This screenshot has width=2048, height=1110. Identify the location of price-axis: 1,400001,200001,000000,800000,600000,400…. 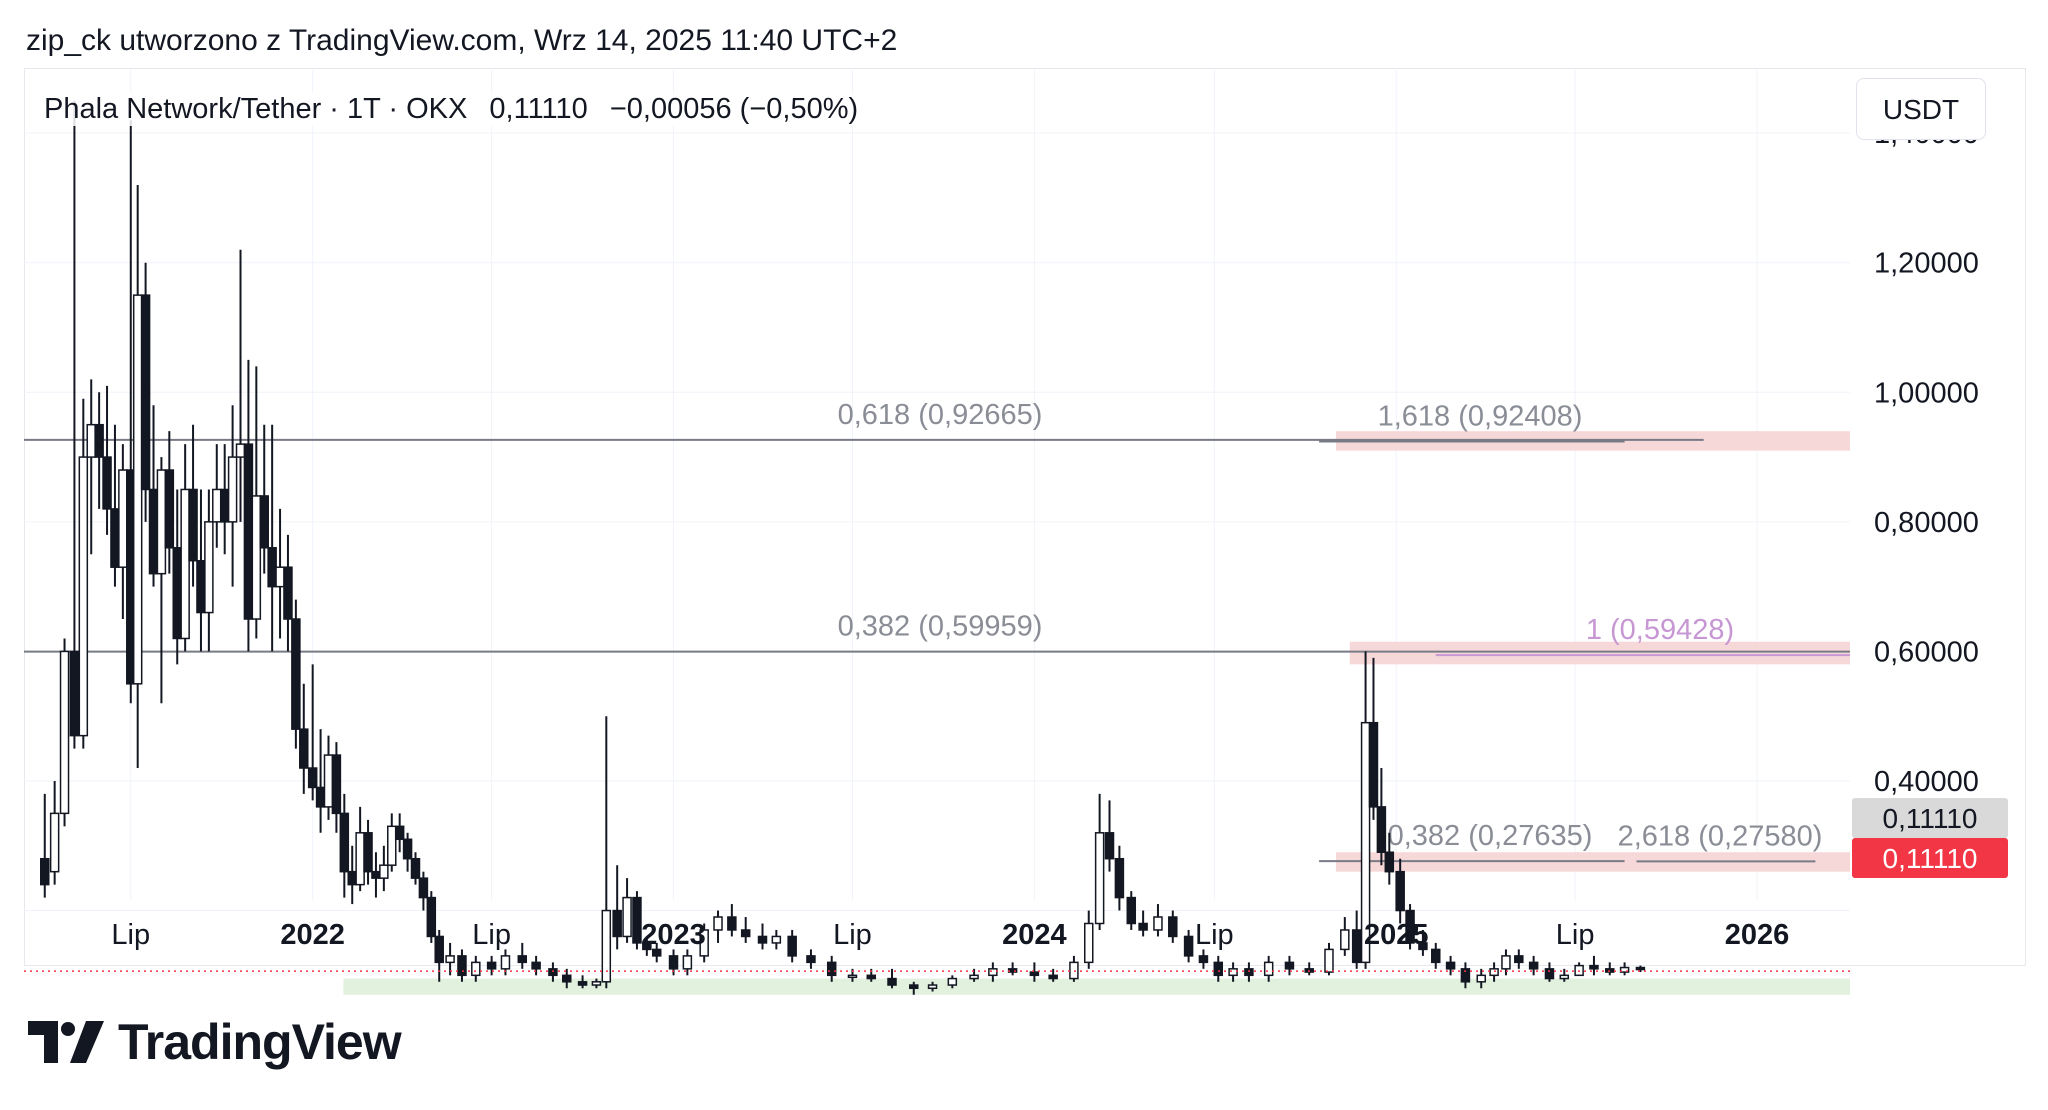
(1926, 458).